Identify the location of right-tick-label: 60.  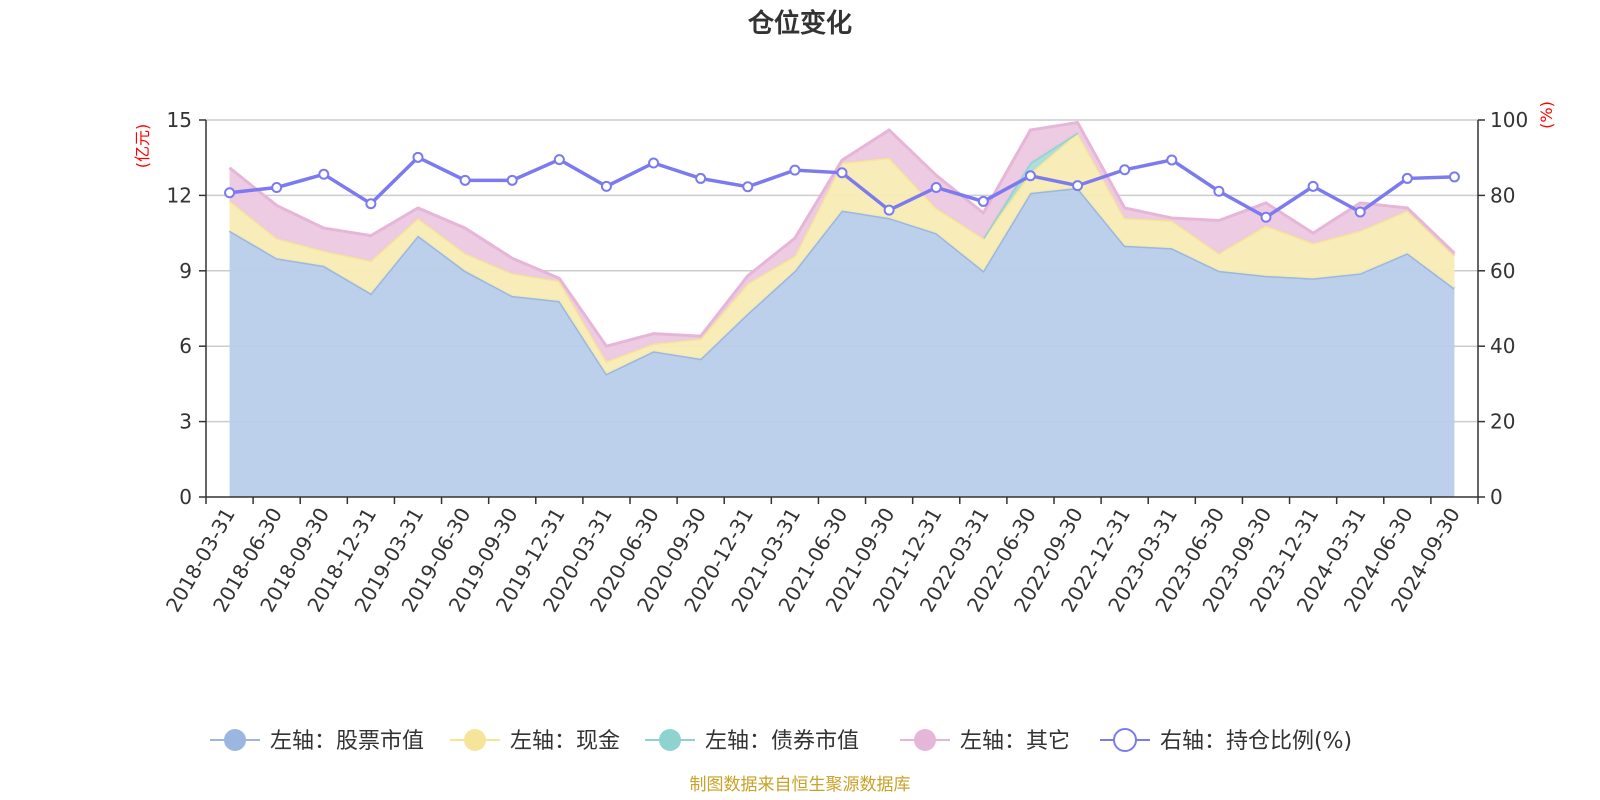
(1502, 271).